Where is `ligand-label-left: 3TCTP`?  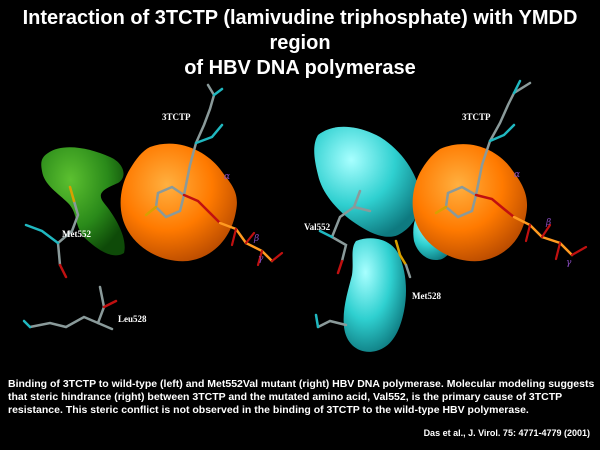
ligand-label-left: 3TCTP is located at coordinates (176, 117).